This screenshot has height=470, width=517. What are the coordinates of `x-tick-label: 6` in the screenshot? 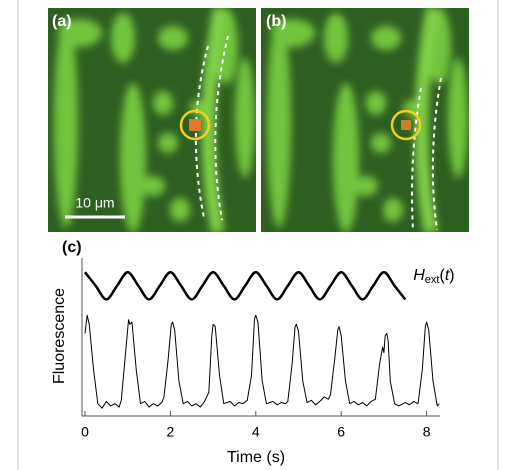 It's located at (341, 432).